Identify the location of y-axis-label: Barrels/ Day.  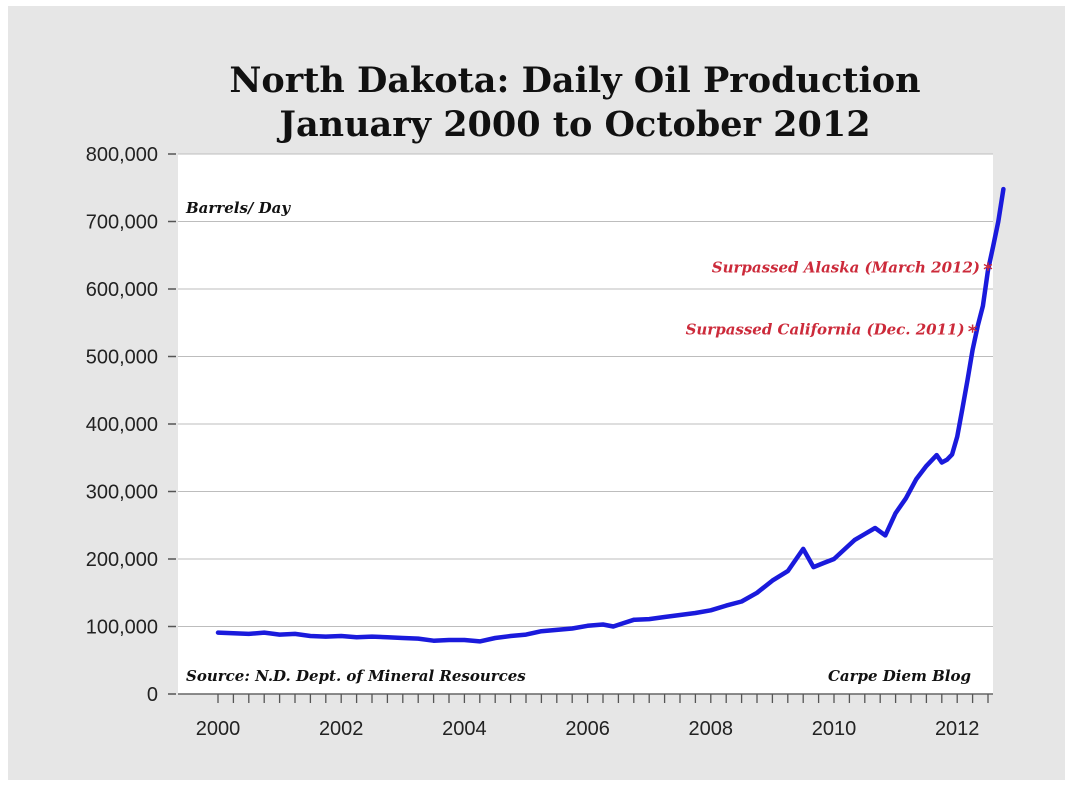
(238, 208).